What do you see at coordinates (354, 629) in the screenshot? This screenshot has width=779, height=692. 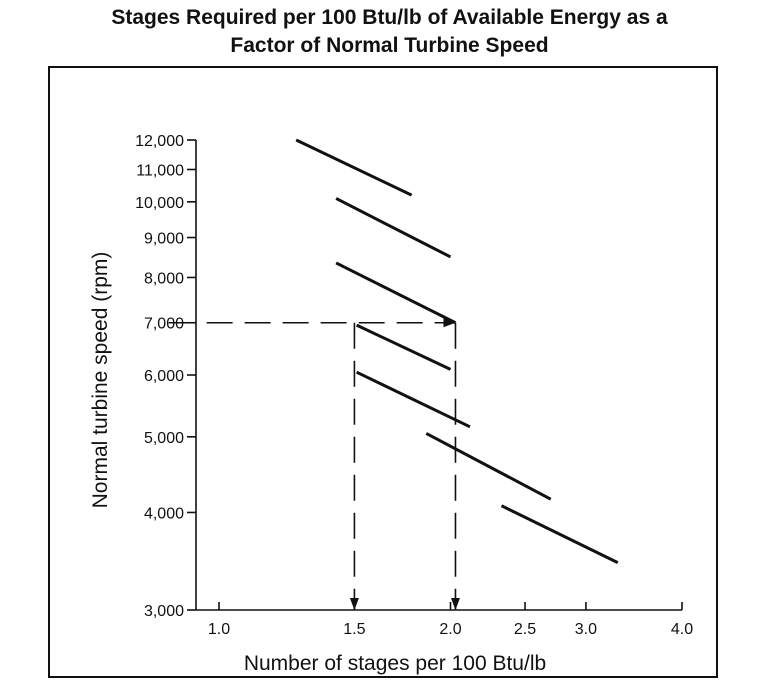 I see `x-tick-label: 1.5` at bounding box center [354, 629].